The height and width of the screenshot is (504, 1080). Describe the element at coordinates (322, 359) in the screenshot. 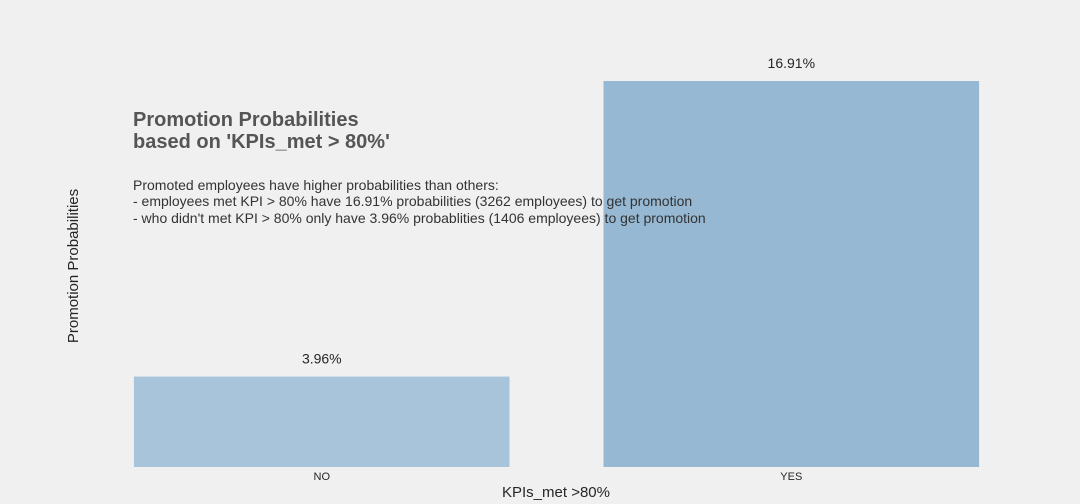

I see `data-label-no: 3.96%` at that location.